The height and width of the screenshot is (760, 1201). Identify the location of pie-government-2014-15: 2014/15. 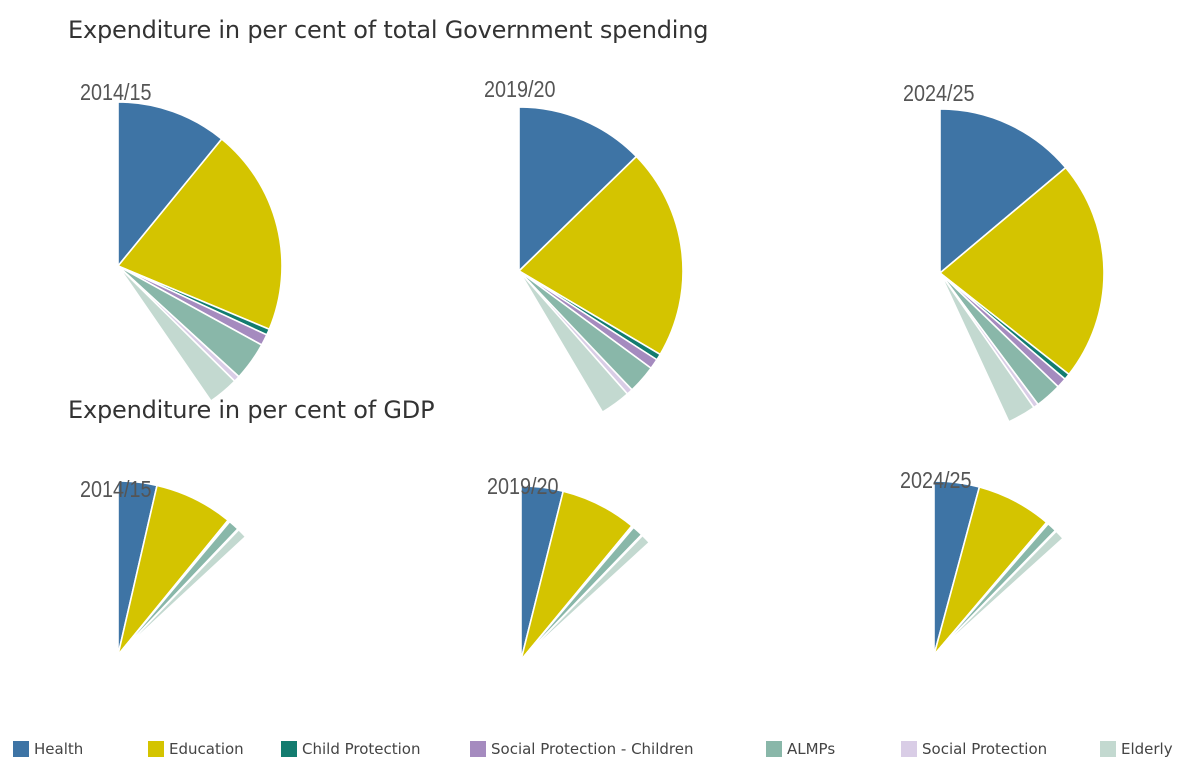
(181, 241).